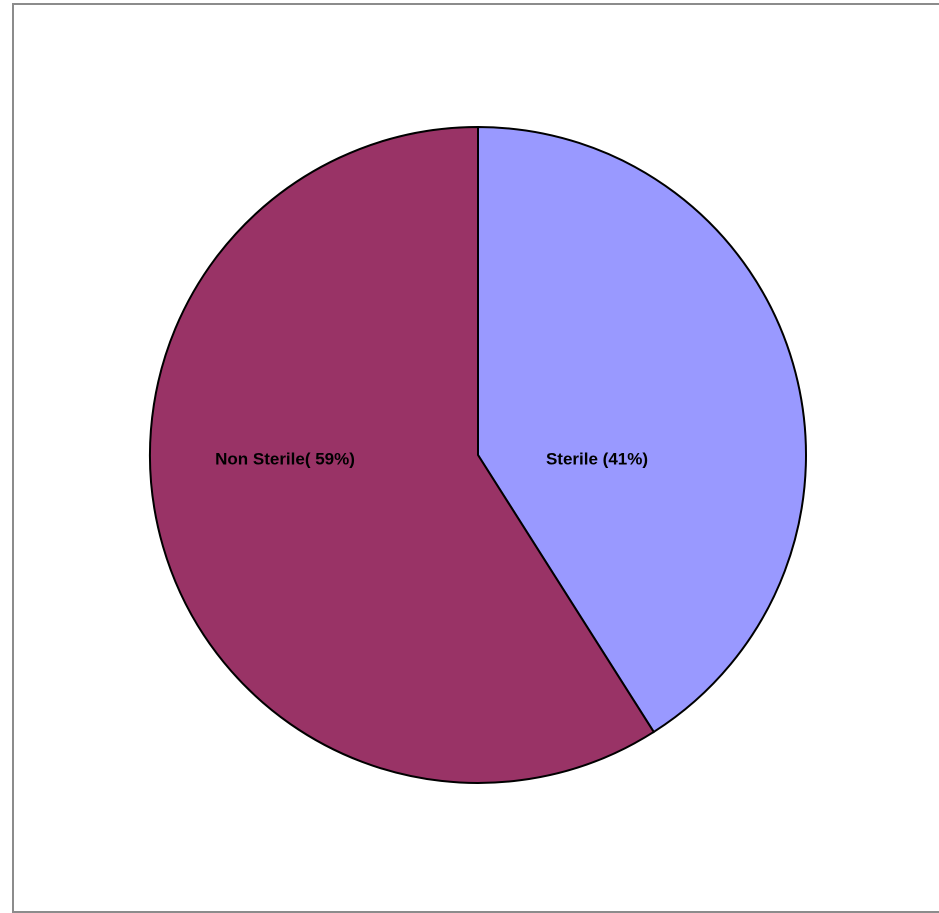 The width and height of the screenshot is (939, 913). Describe the element at coordinates (597, 458) in the screenshot. I see `slice-label-sterile: Sterile (41%)` at that location.